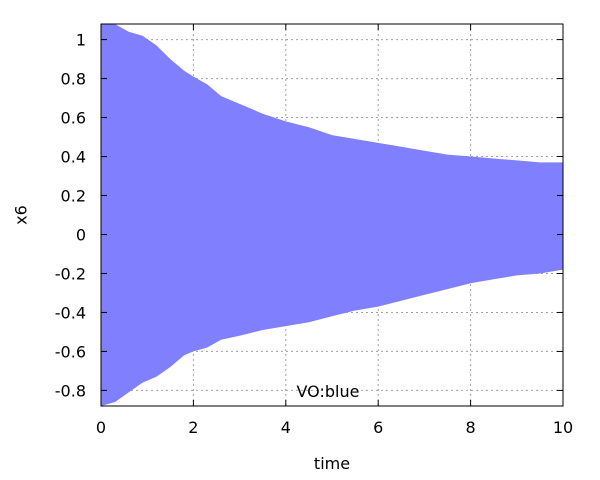 Image resolution: width=600 pixels, height=480 pixels. What do you see at coordinates (332, 463) in the screenshot?
I see `x-axis-label: time` at bounding box center [332, 463].